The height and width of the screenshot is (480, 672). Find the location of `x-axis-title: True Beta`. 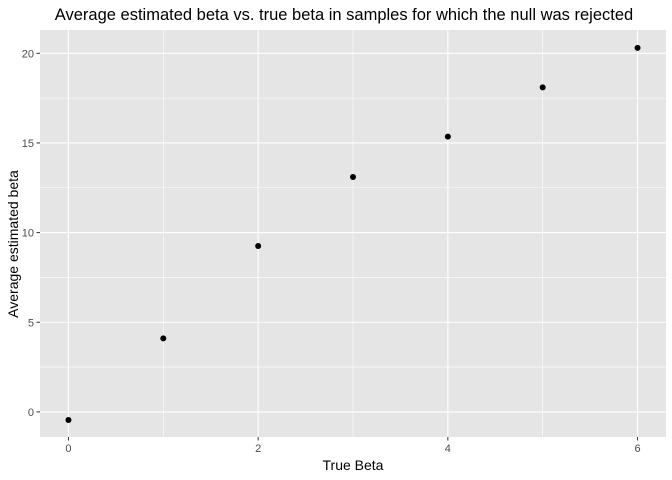

x-axis-title: True Beta is located at coordinates (353, 465).